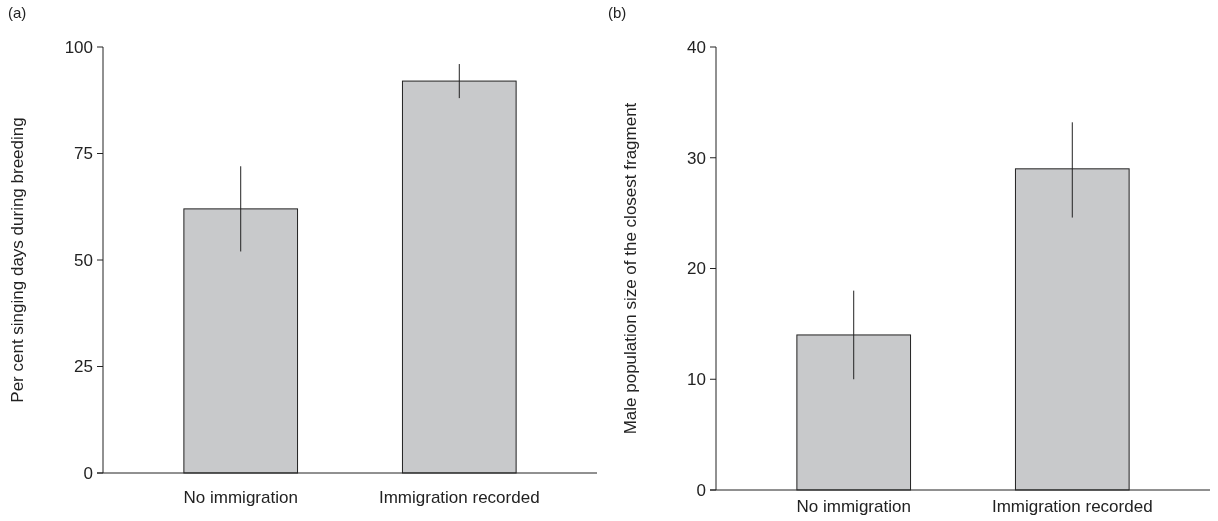  I want to click on y-tick-label: 30, so click(696, 158).